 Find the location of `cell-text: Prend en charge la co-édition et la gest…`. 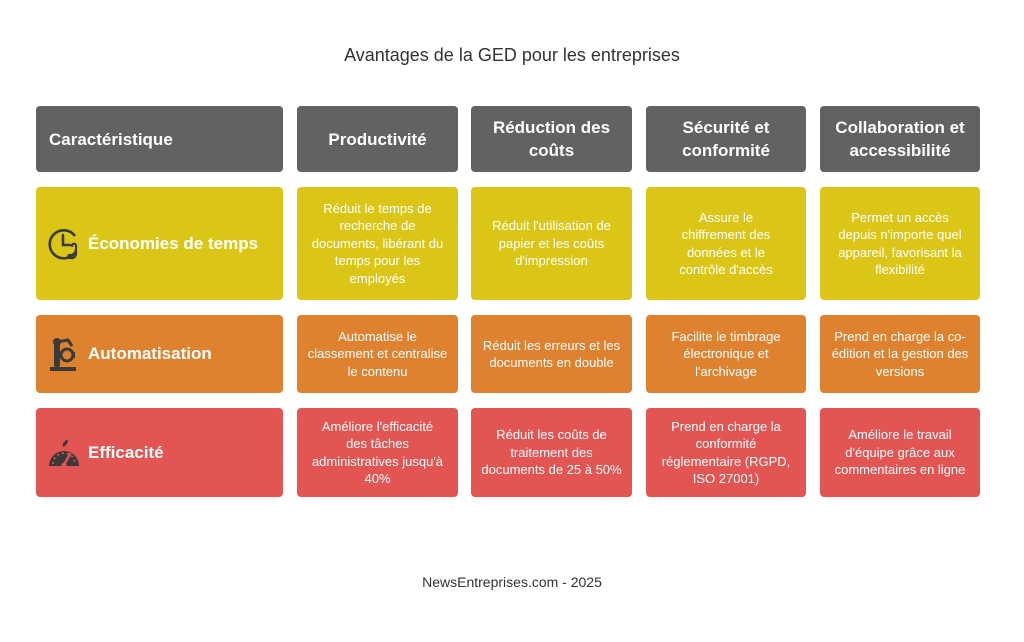

cell-text: Prend en charge la co-édition et la gest… is located at coordinates (900, 353).